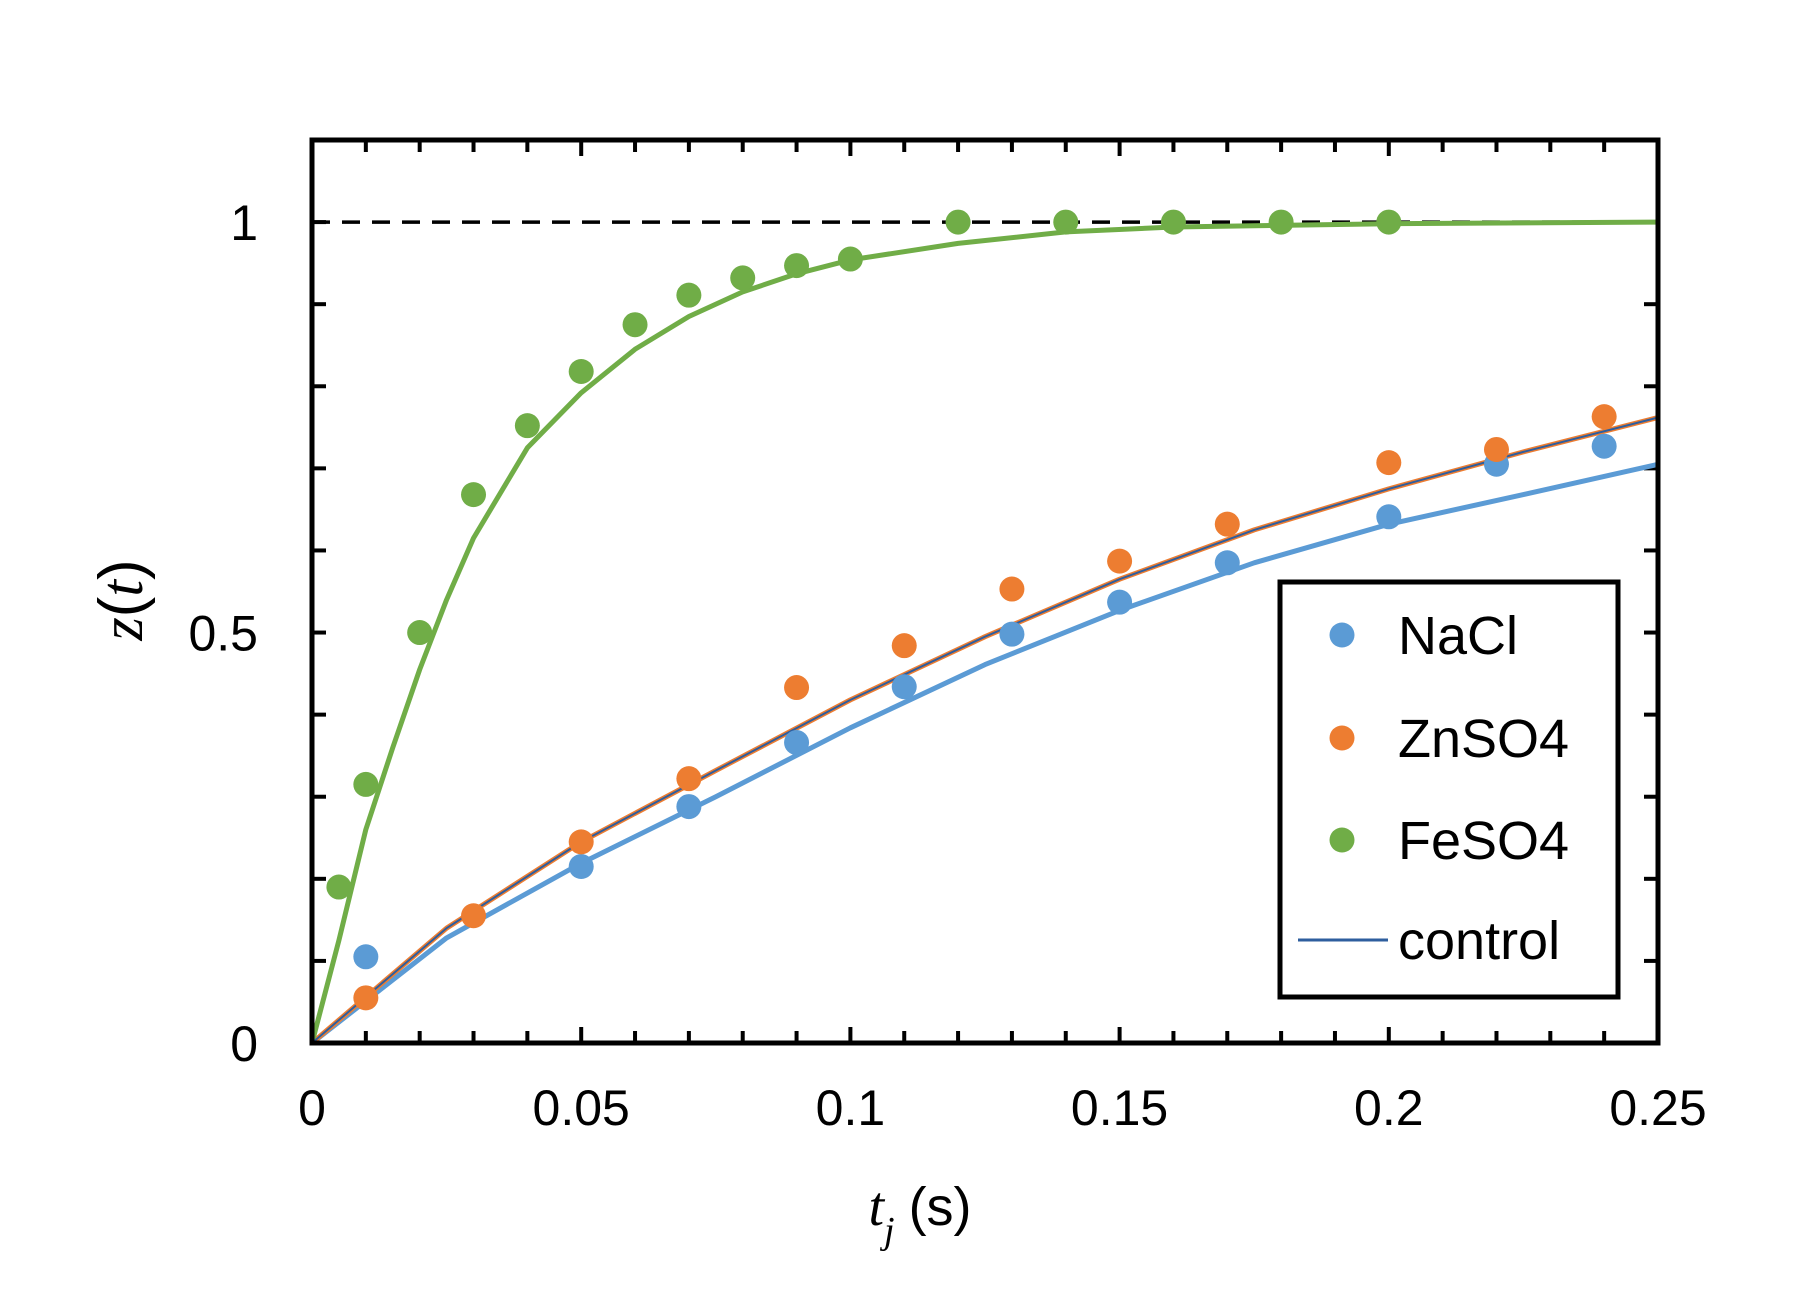  Describe the element at coordinates (223, 634) in the screenshot. I see `y-tick-label: 0.5` at that location.